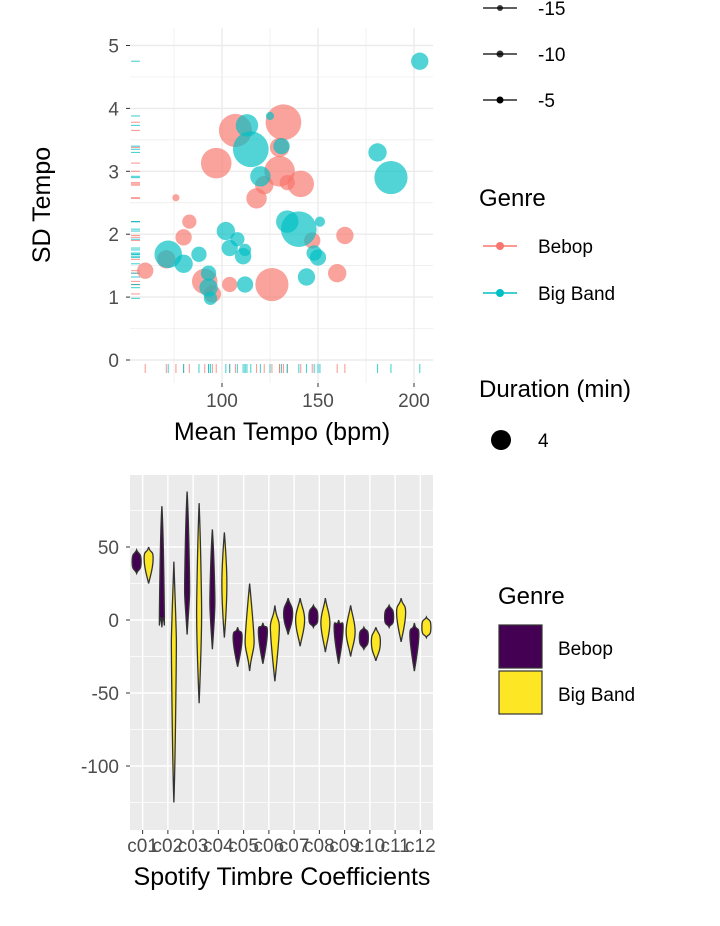  What do you see at coordinates (520, 646) in the screenshot?
I see `legend-key-violin-bebop` at bounding box center [520, 646].